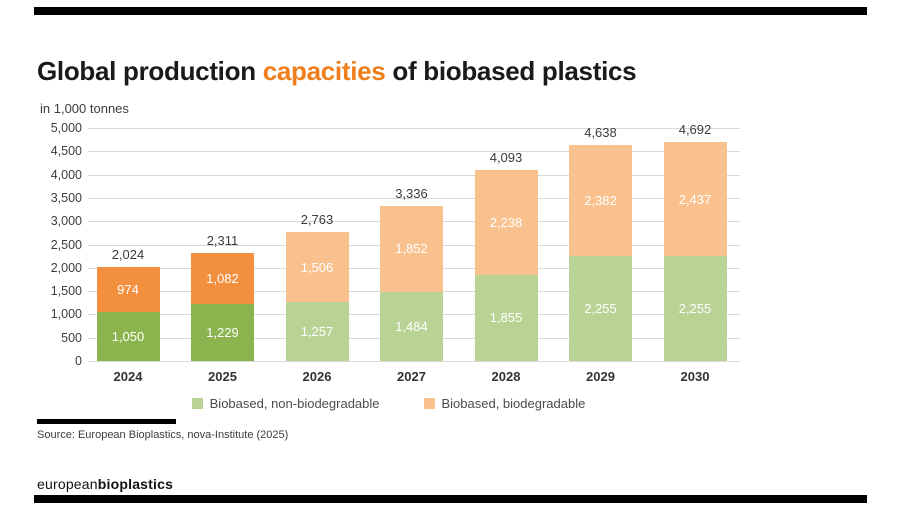 The width and height of the screenshot is (900, 506). I want to click on y-axis-label: 2,000, so click(66, 267).